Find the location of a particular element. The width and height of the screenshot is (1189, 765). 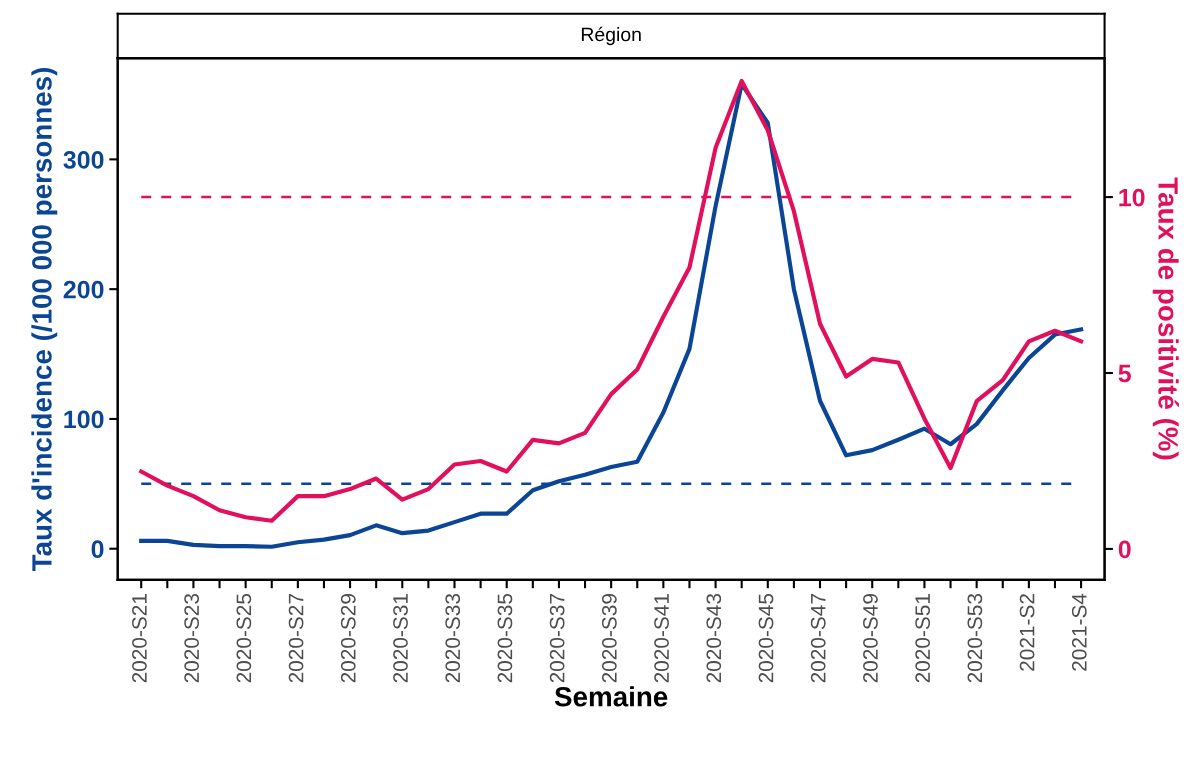

x-tick-label: 2020-S37 is located at coordinates (557, 638).